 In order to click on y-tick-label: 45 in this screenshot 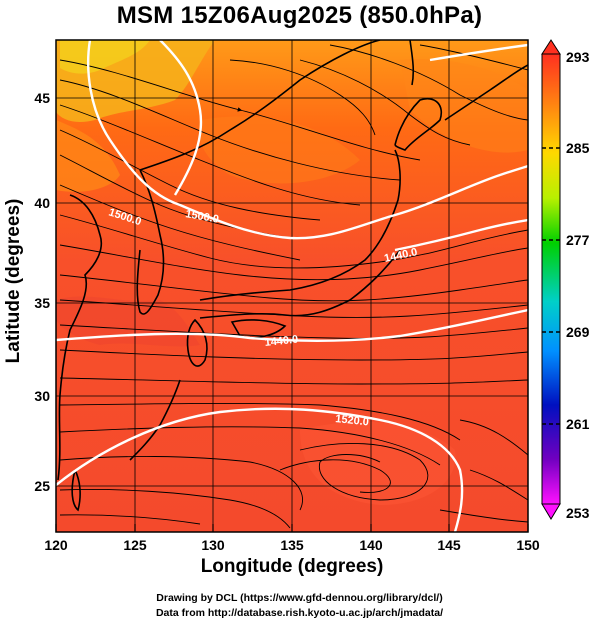, I will do `click(42, 98)`.